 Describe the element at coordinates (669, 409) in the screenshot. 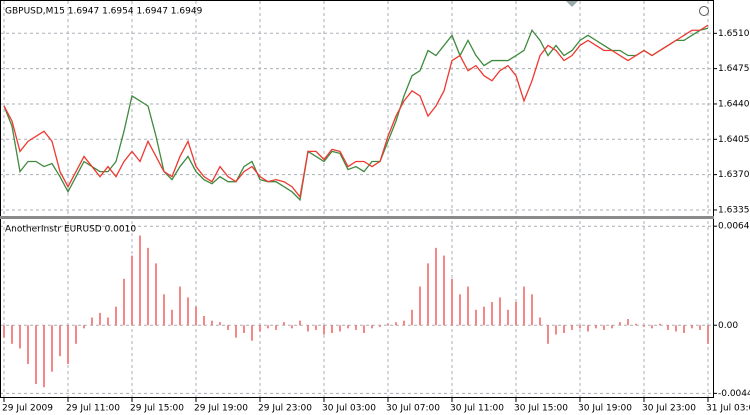

I see `x-tick-label: 30 Jul 23:00` at that location.